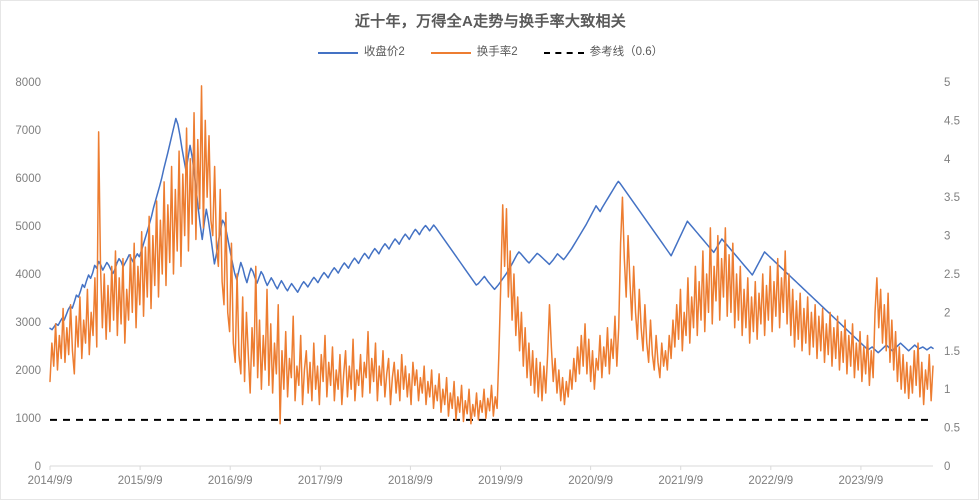 This screenshot has height=501, width=979. Describe the element at coordinates (626, 52) in the screenshot. I see `legend-label-reference-line: 参考线（0.6）` at that location.